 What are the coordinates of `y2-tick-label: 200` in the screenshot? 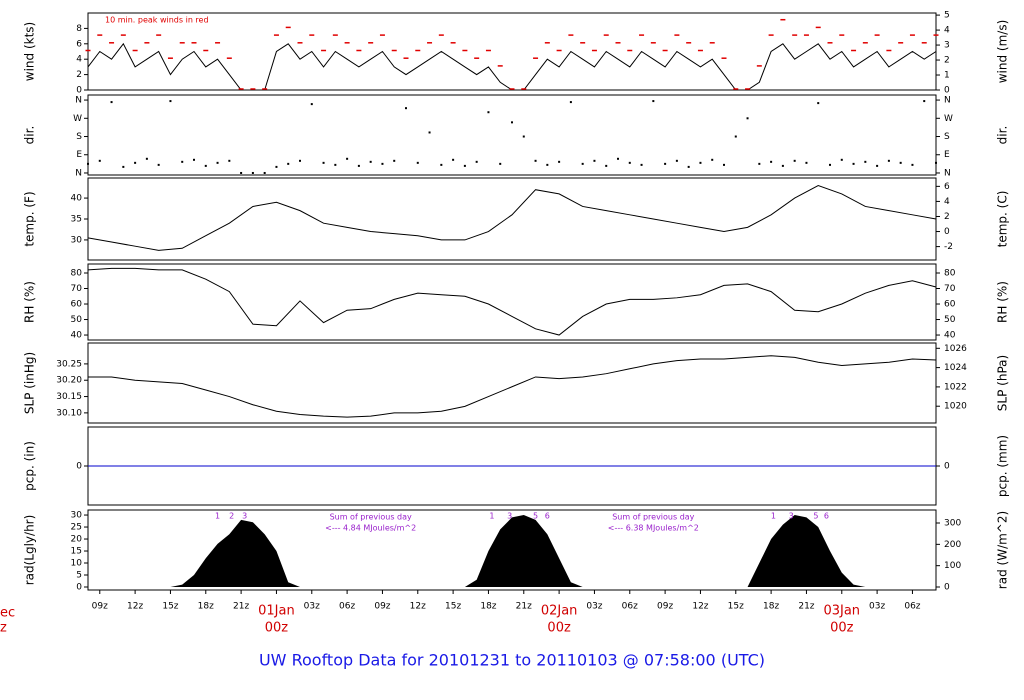 It's located at (952, 545).